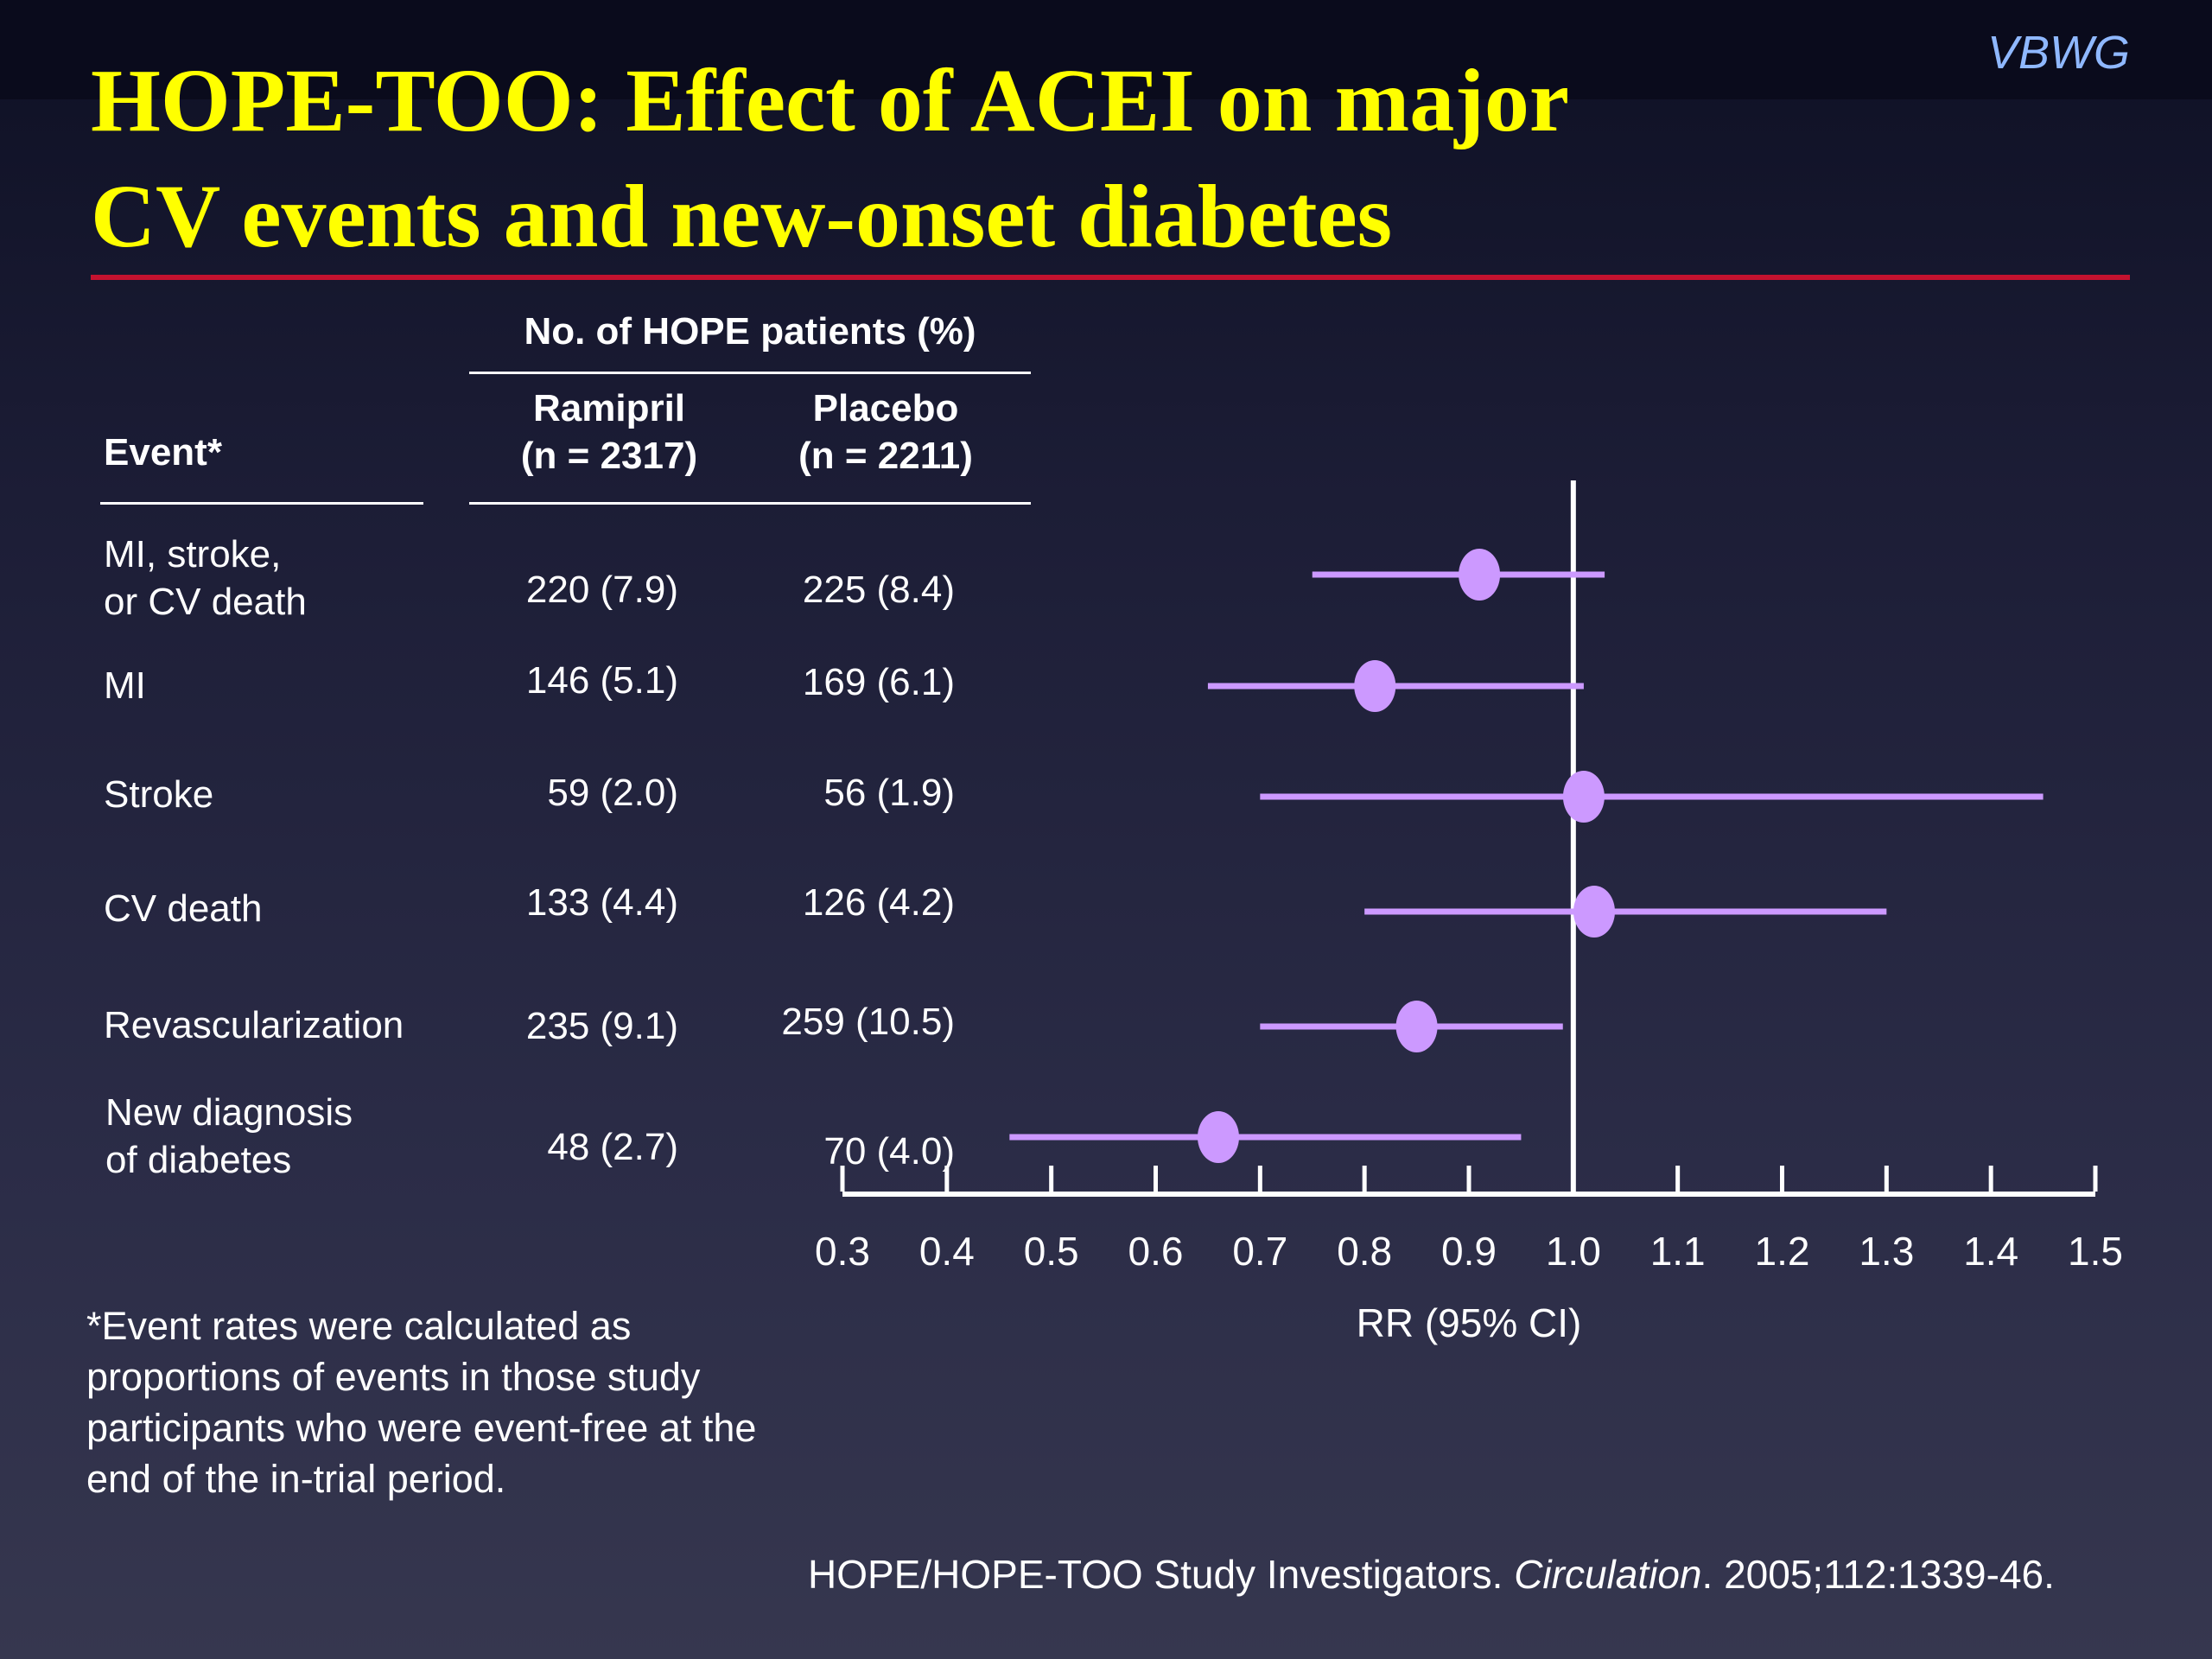 The image size is (2212, 1659). I want to click on title-band, so click(1106, 49).